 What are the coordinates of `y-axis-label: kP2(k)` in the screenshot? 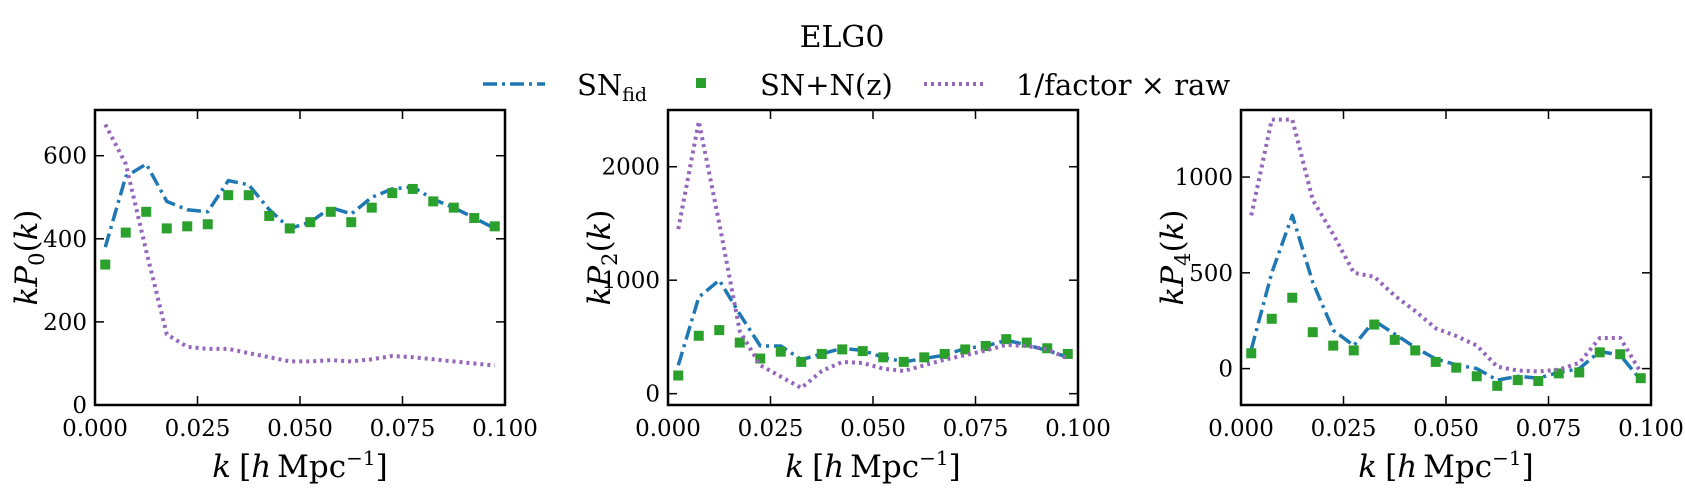 It's located at (602, 257).